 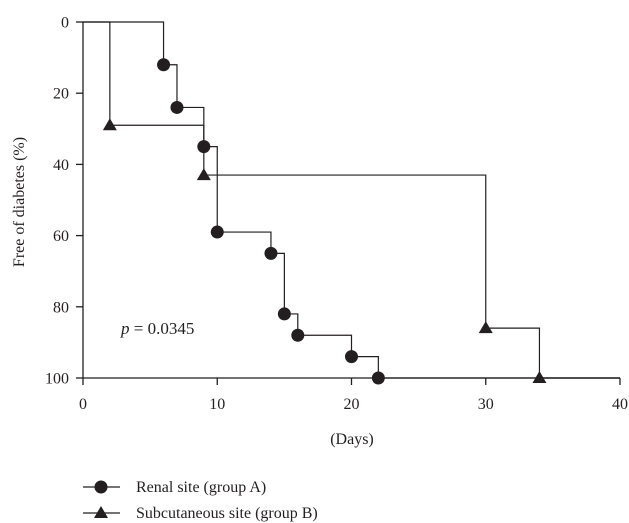 I want to click on x-tick-label: 0, so click(x=83, y=404).